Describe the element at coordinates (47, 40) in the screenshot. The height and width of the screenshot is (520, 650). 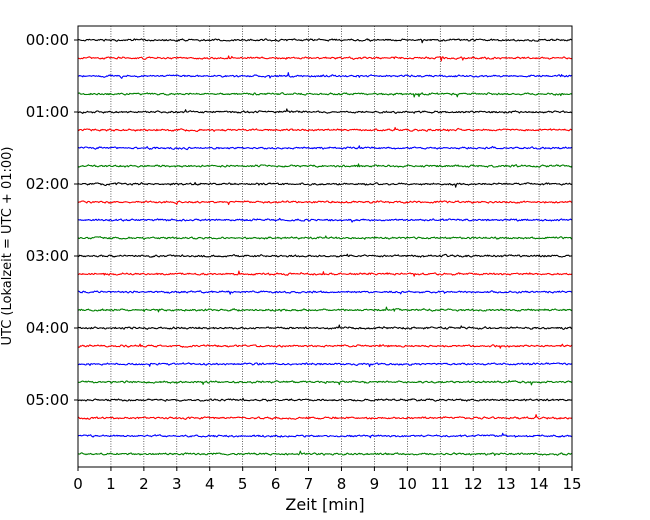
I see `y-tick-label: 00:00` at that location.